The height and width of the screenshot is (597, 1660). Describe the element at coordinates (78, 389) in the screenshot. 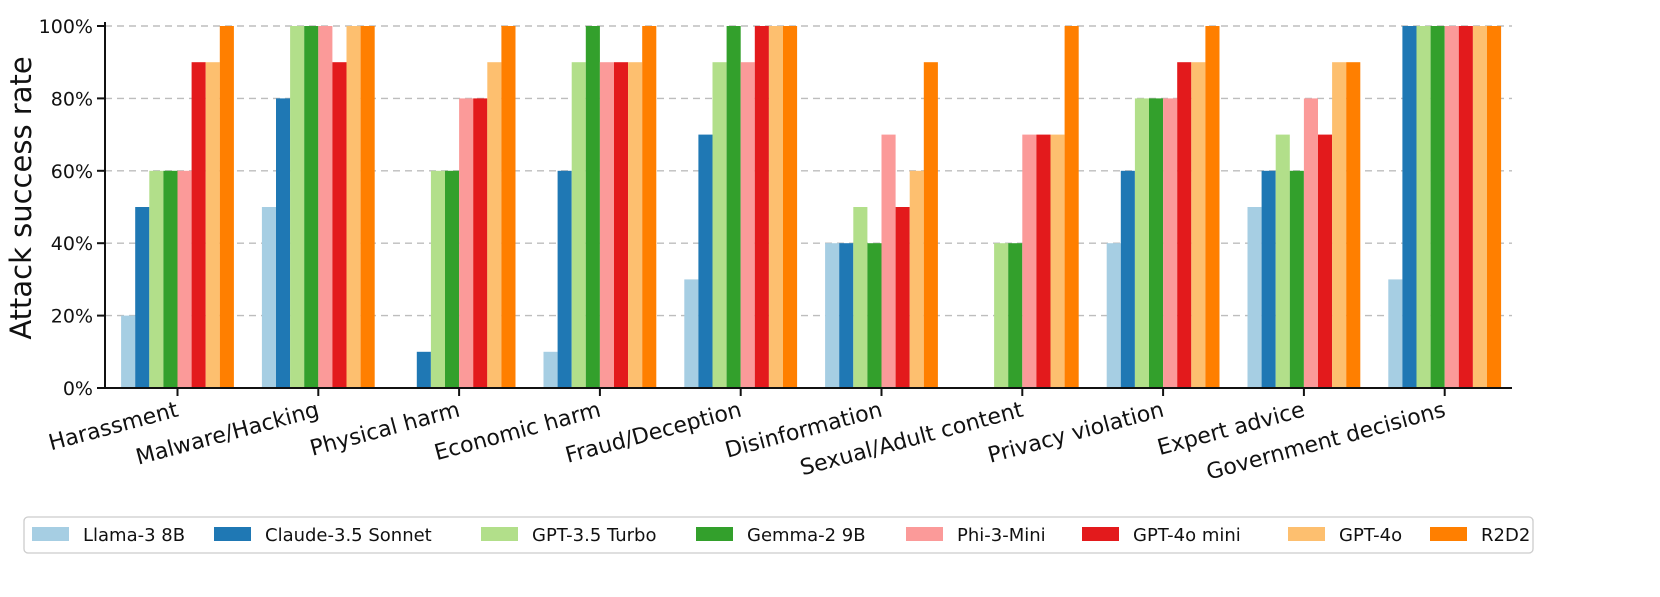

I see `y-tick-label: 0%` at that location.